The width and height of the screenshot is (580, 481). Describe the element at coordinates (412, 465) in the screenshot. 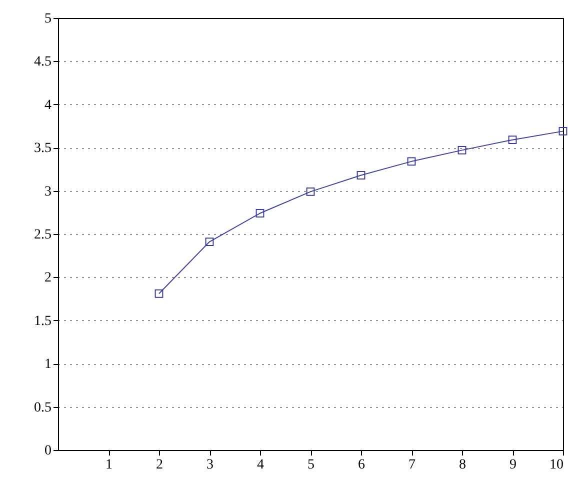

I see `x-tick-label: 7` at that location.